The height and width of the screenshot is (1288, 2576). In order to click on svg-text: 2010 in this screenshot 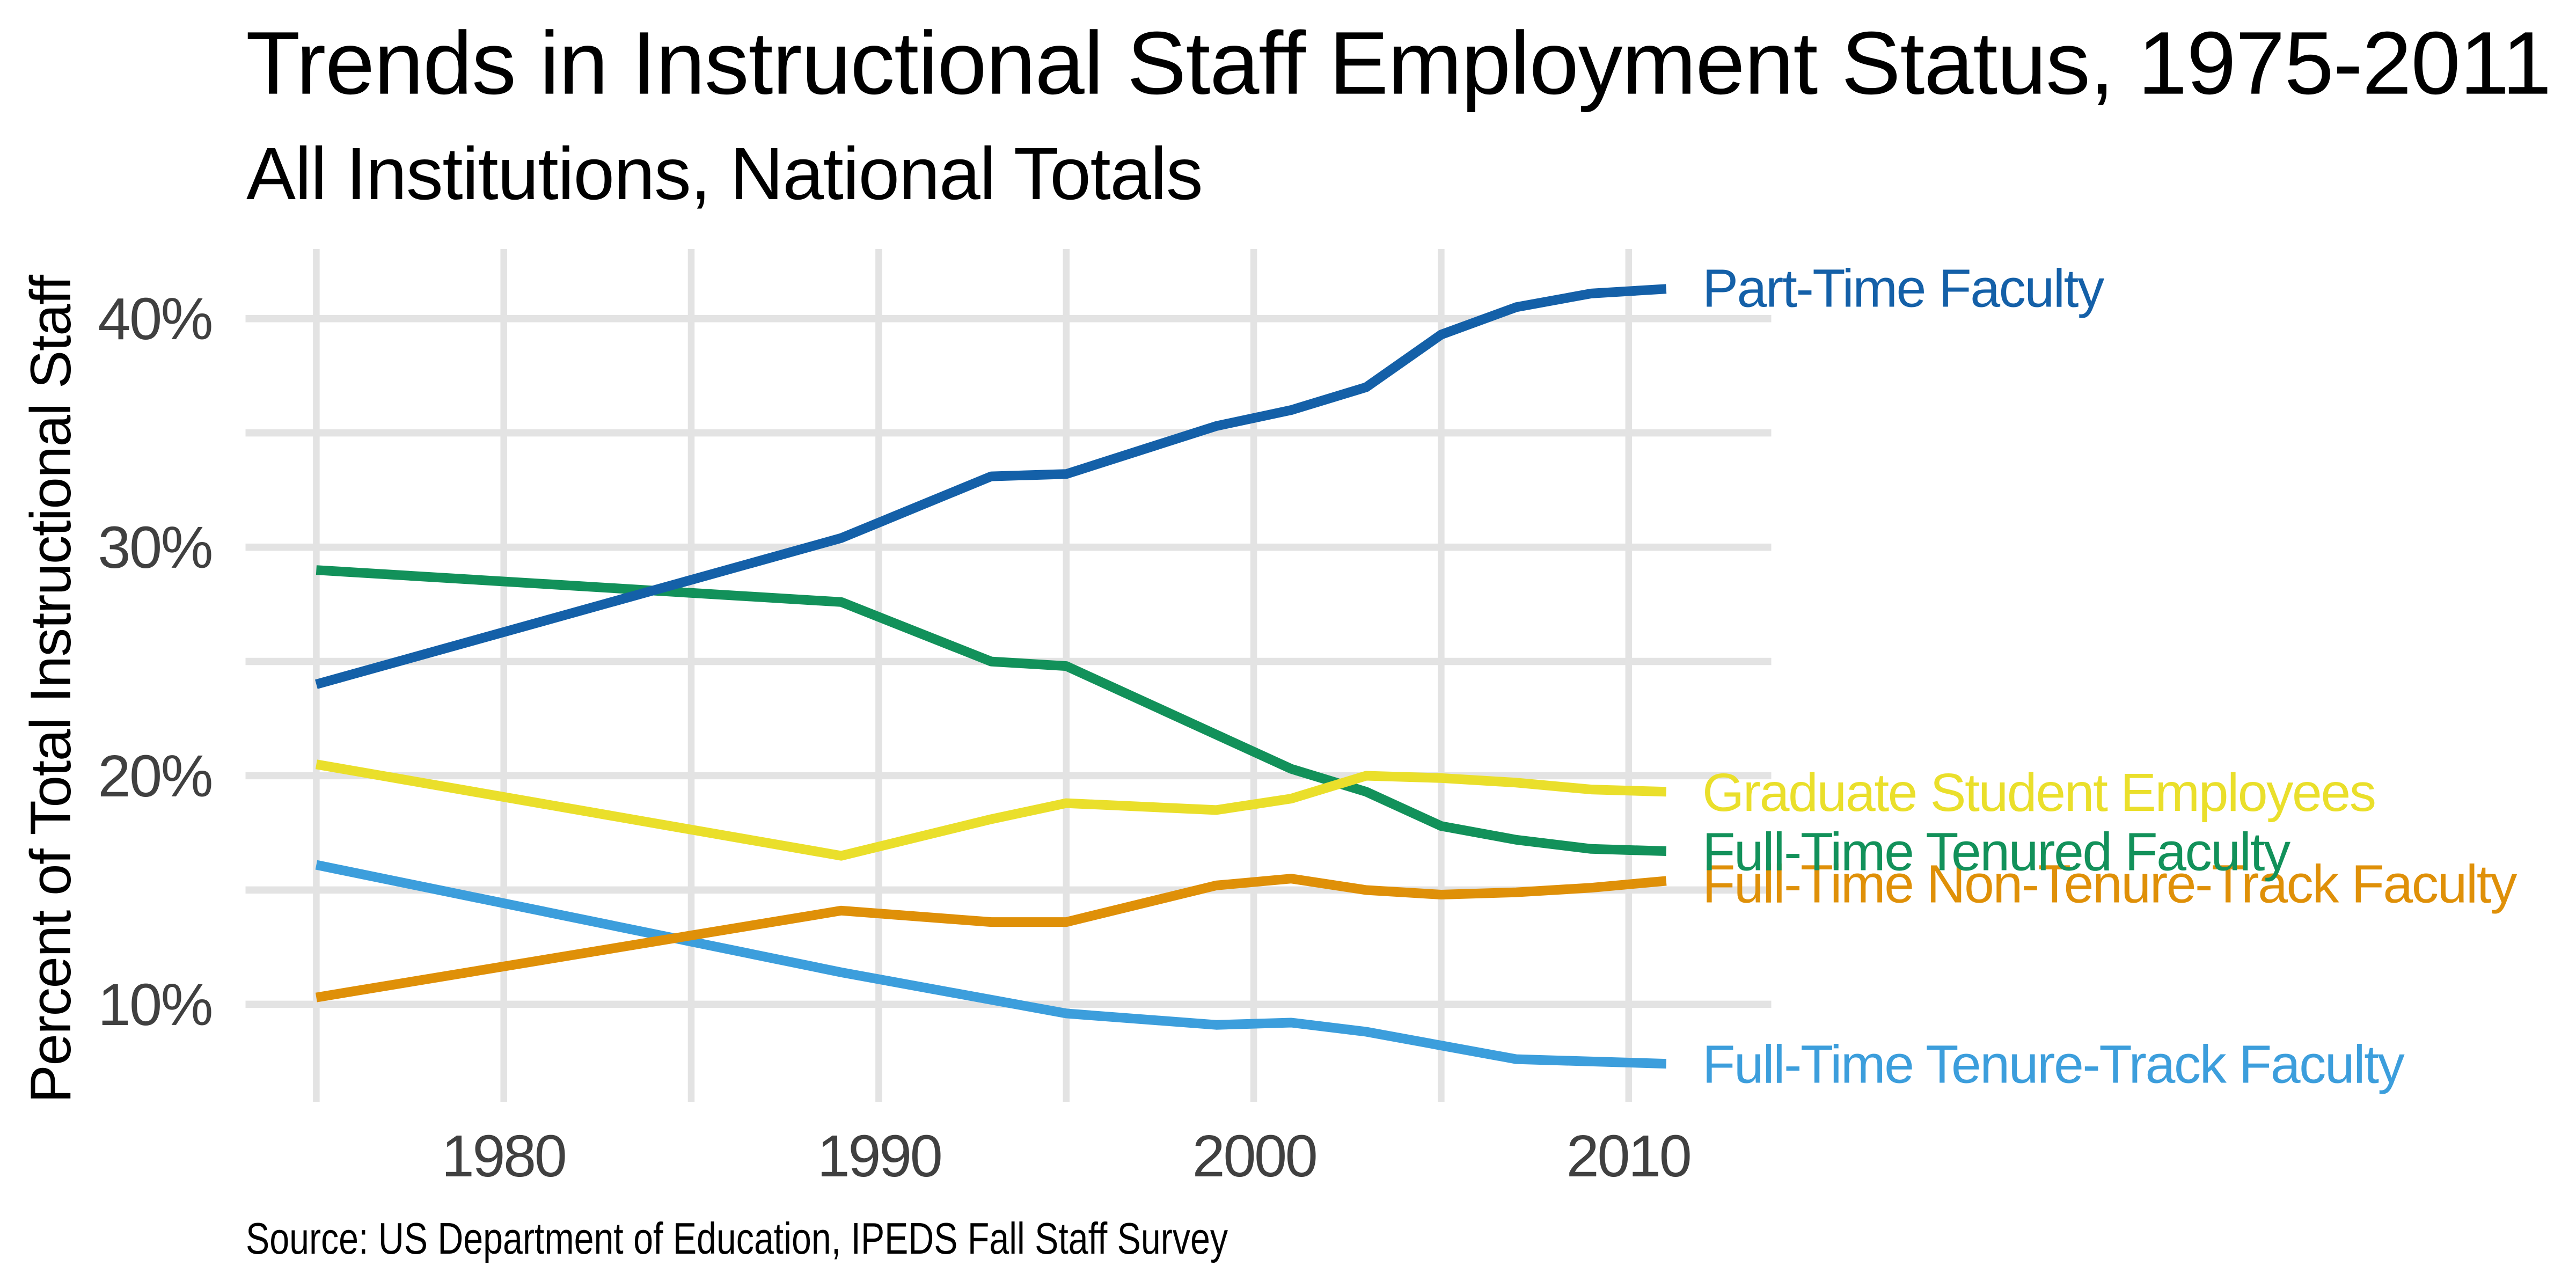, I will do `click(1628, 1156)`.